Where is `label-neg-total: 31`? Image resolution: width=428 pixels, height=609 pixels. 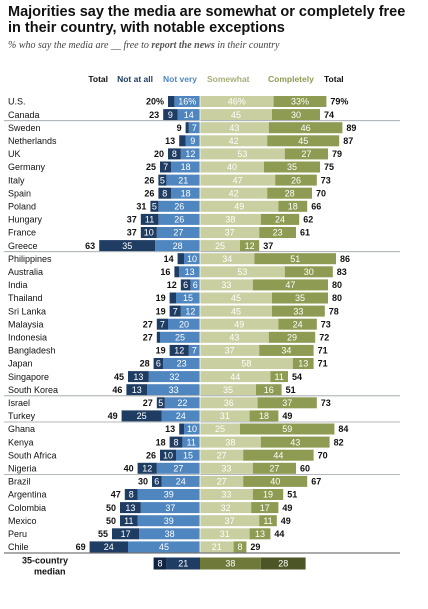
label-neg-total: 31 is located at coordinates (141, 207).